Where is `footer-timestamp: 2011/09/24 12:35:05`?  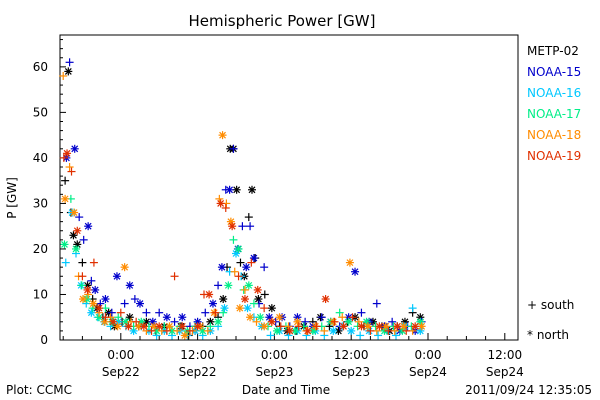 footer-timestamp: 2011/09/24 12:35:05 is located at coordinates (528, 390).